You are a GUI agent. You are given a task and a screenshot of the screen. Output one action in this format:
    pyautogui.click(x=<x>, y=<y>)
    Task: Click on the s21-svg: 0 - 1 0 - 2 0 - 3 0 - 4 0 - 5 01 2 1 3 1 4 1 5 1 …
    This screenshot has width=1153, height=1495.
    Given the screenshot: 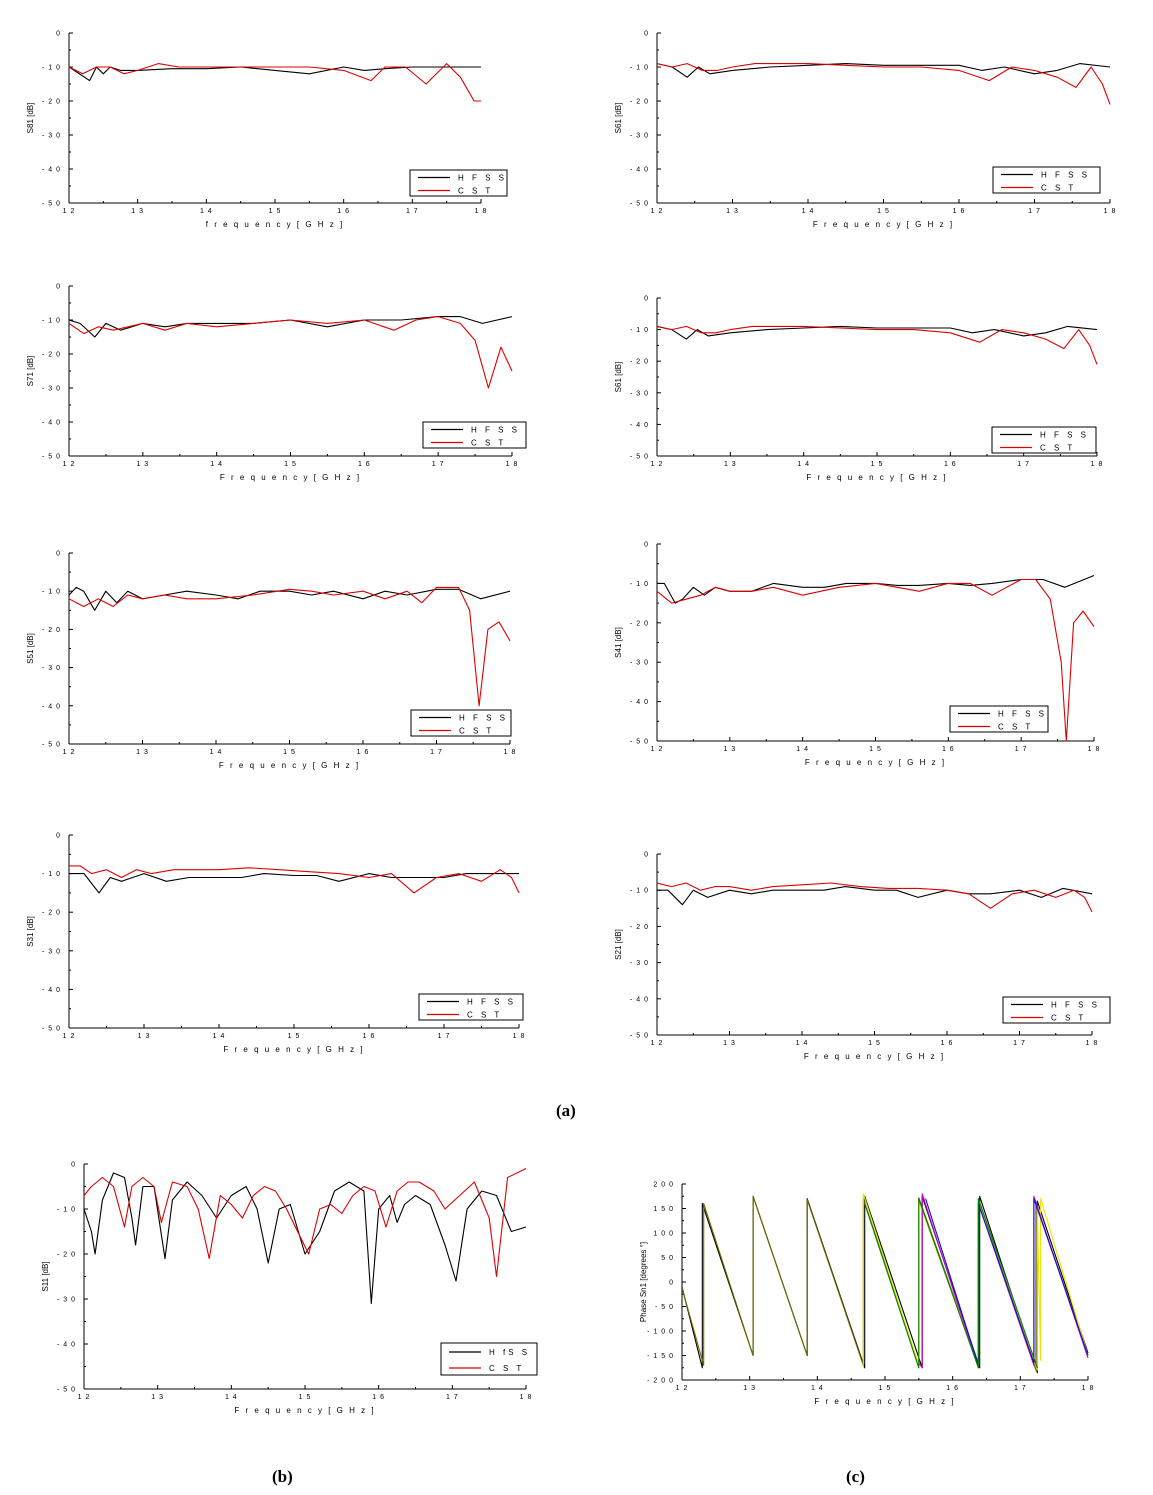 What is the action you would take?
    pyautogui.click(x=862, y=956)
    